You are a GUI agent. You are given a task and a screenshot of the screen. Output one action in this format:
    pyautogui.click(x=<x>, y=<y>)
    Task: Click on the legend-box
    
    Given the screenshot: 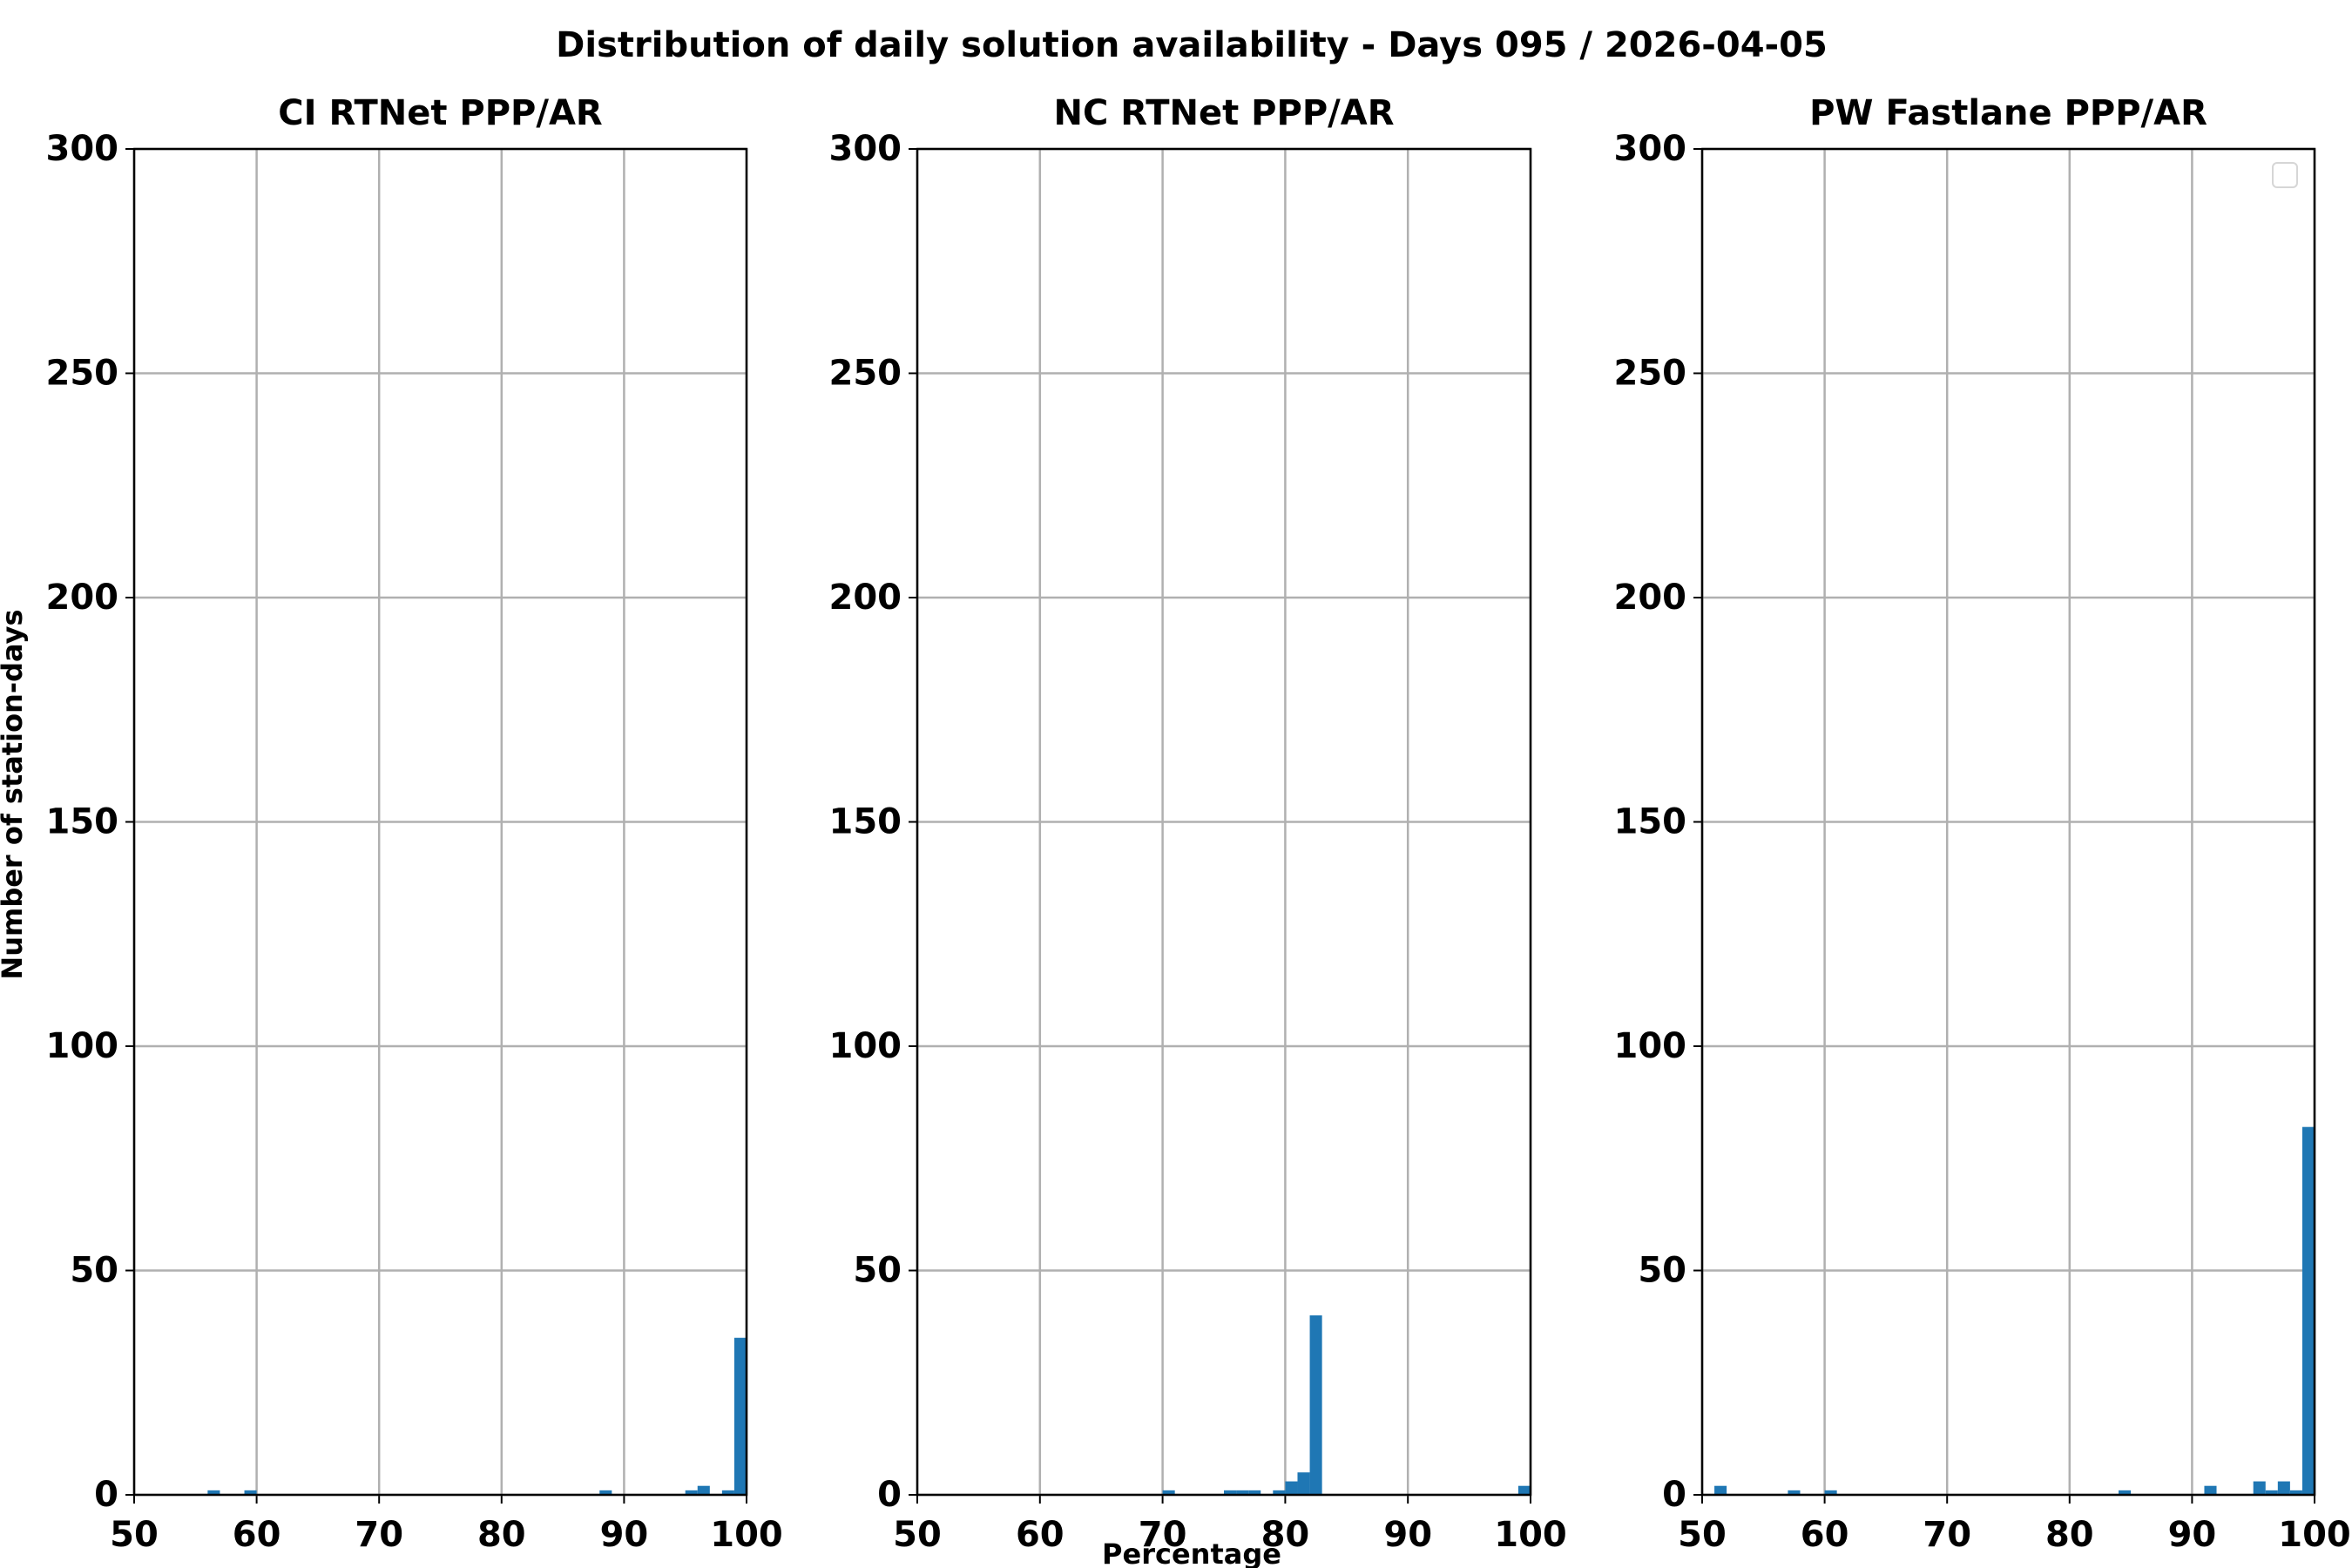 What is the action you would take?
    pyautogui.click(x=2285, y=175)
    